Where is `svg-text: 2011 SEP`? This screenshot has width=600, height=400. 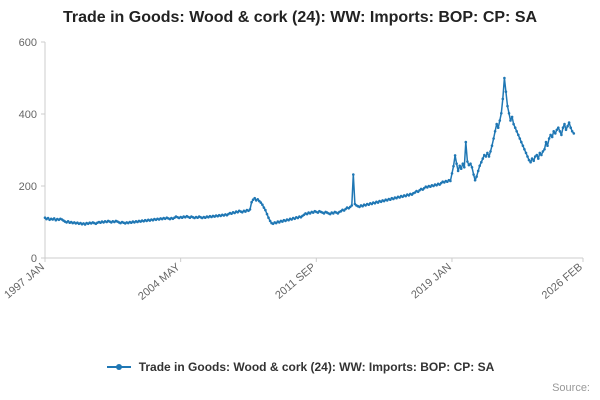 svg-text: 2011 SEP is located at coordinates (295, 281).